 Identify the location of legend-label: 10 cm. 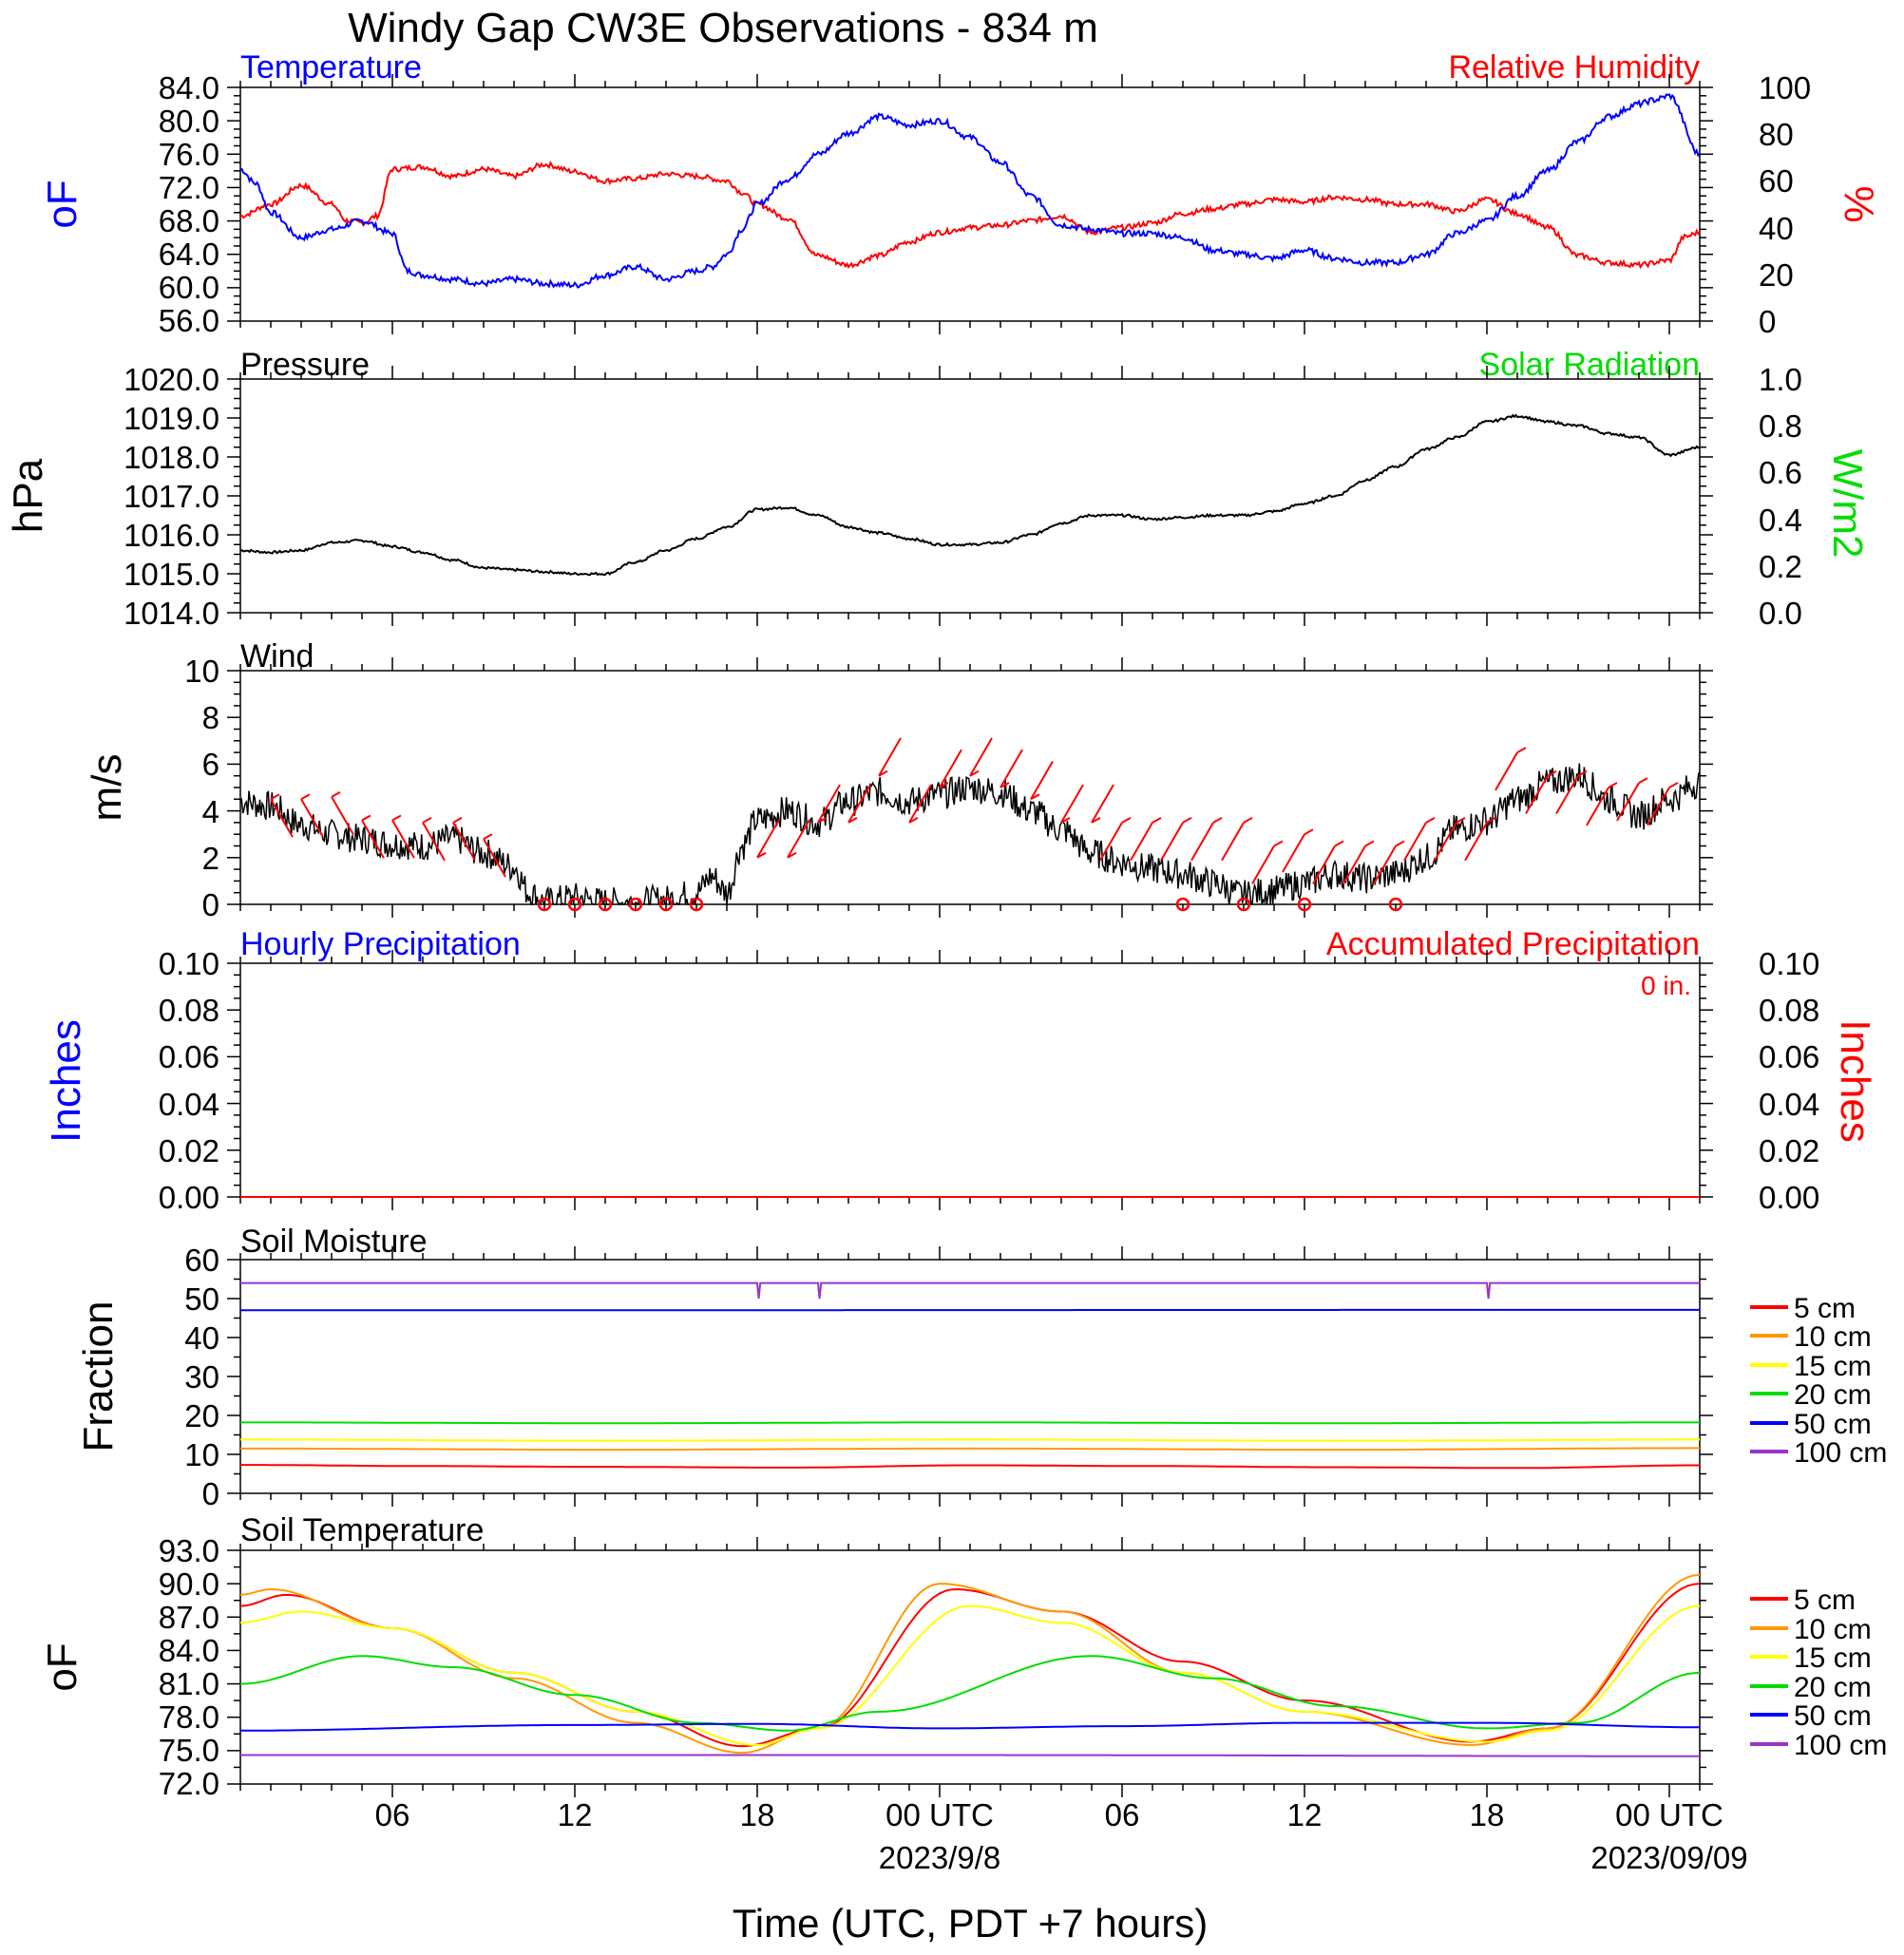
(1833, 1629).